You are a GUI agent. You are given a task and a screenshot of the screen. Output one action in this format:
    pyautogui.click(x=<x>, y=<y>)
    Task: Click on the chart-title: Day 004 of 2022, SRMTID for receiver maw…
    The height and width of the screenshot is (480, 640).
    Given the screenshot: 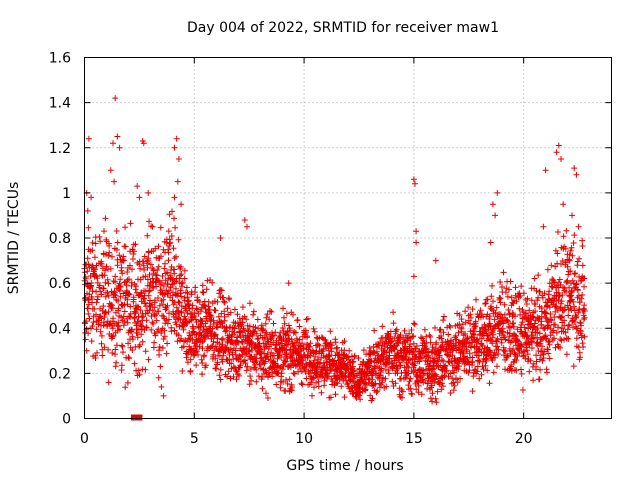 What is the action you would take?
    pyautogui.click(x=343, y=28)
    